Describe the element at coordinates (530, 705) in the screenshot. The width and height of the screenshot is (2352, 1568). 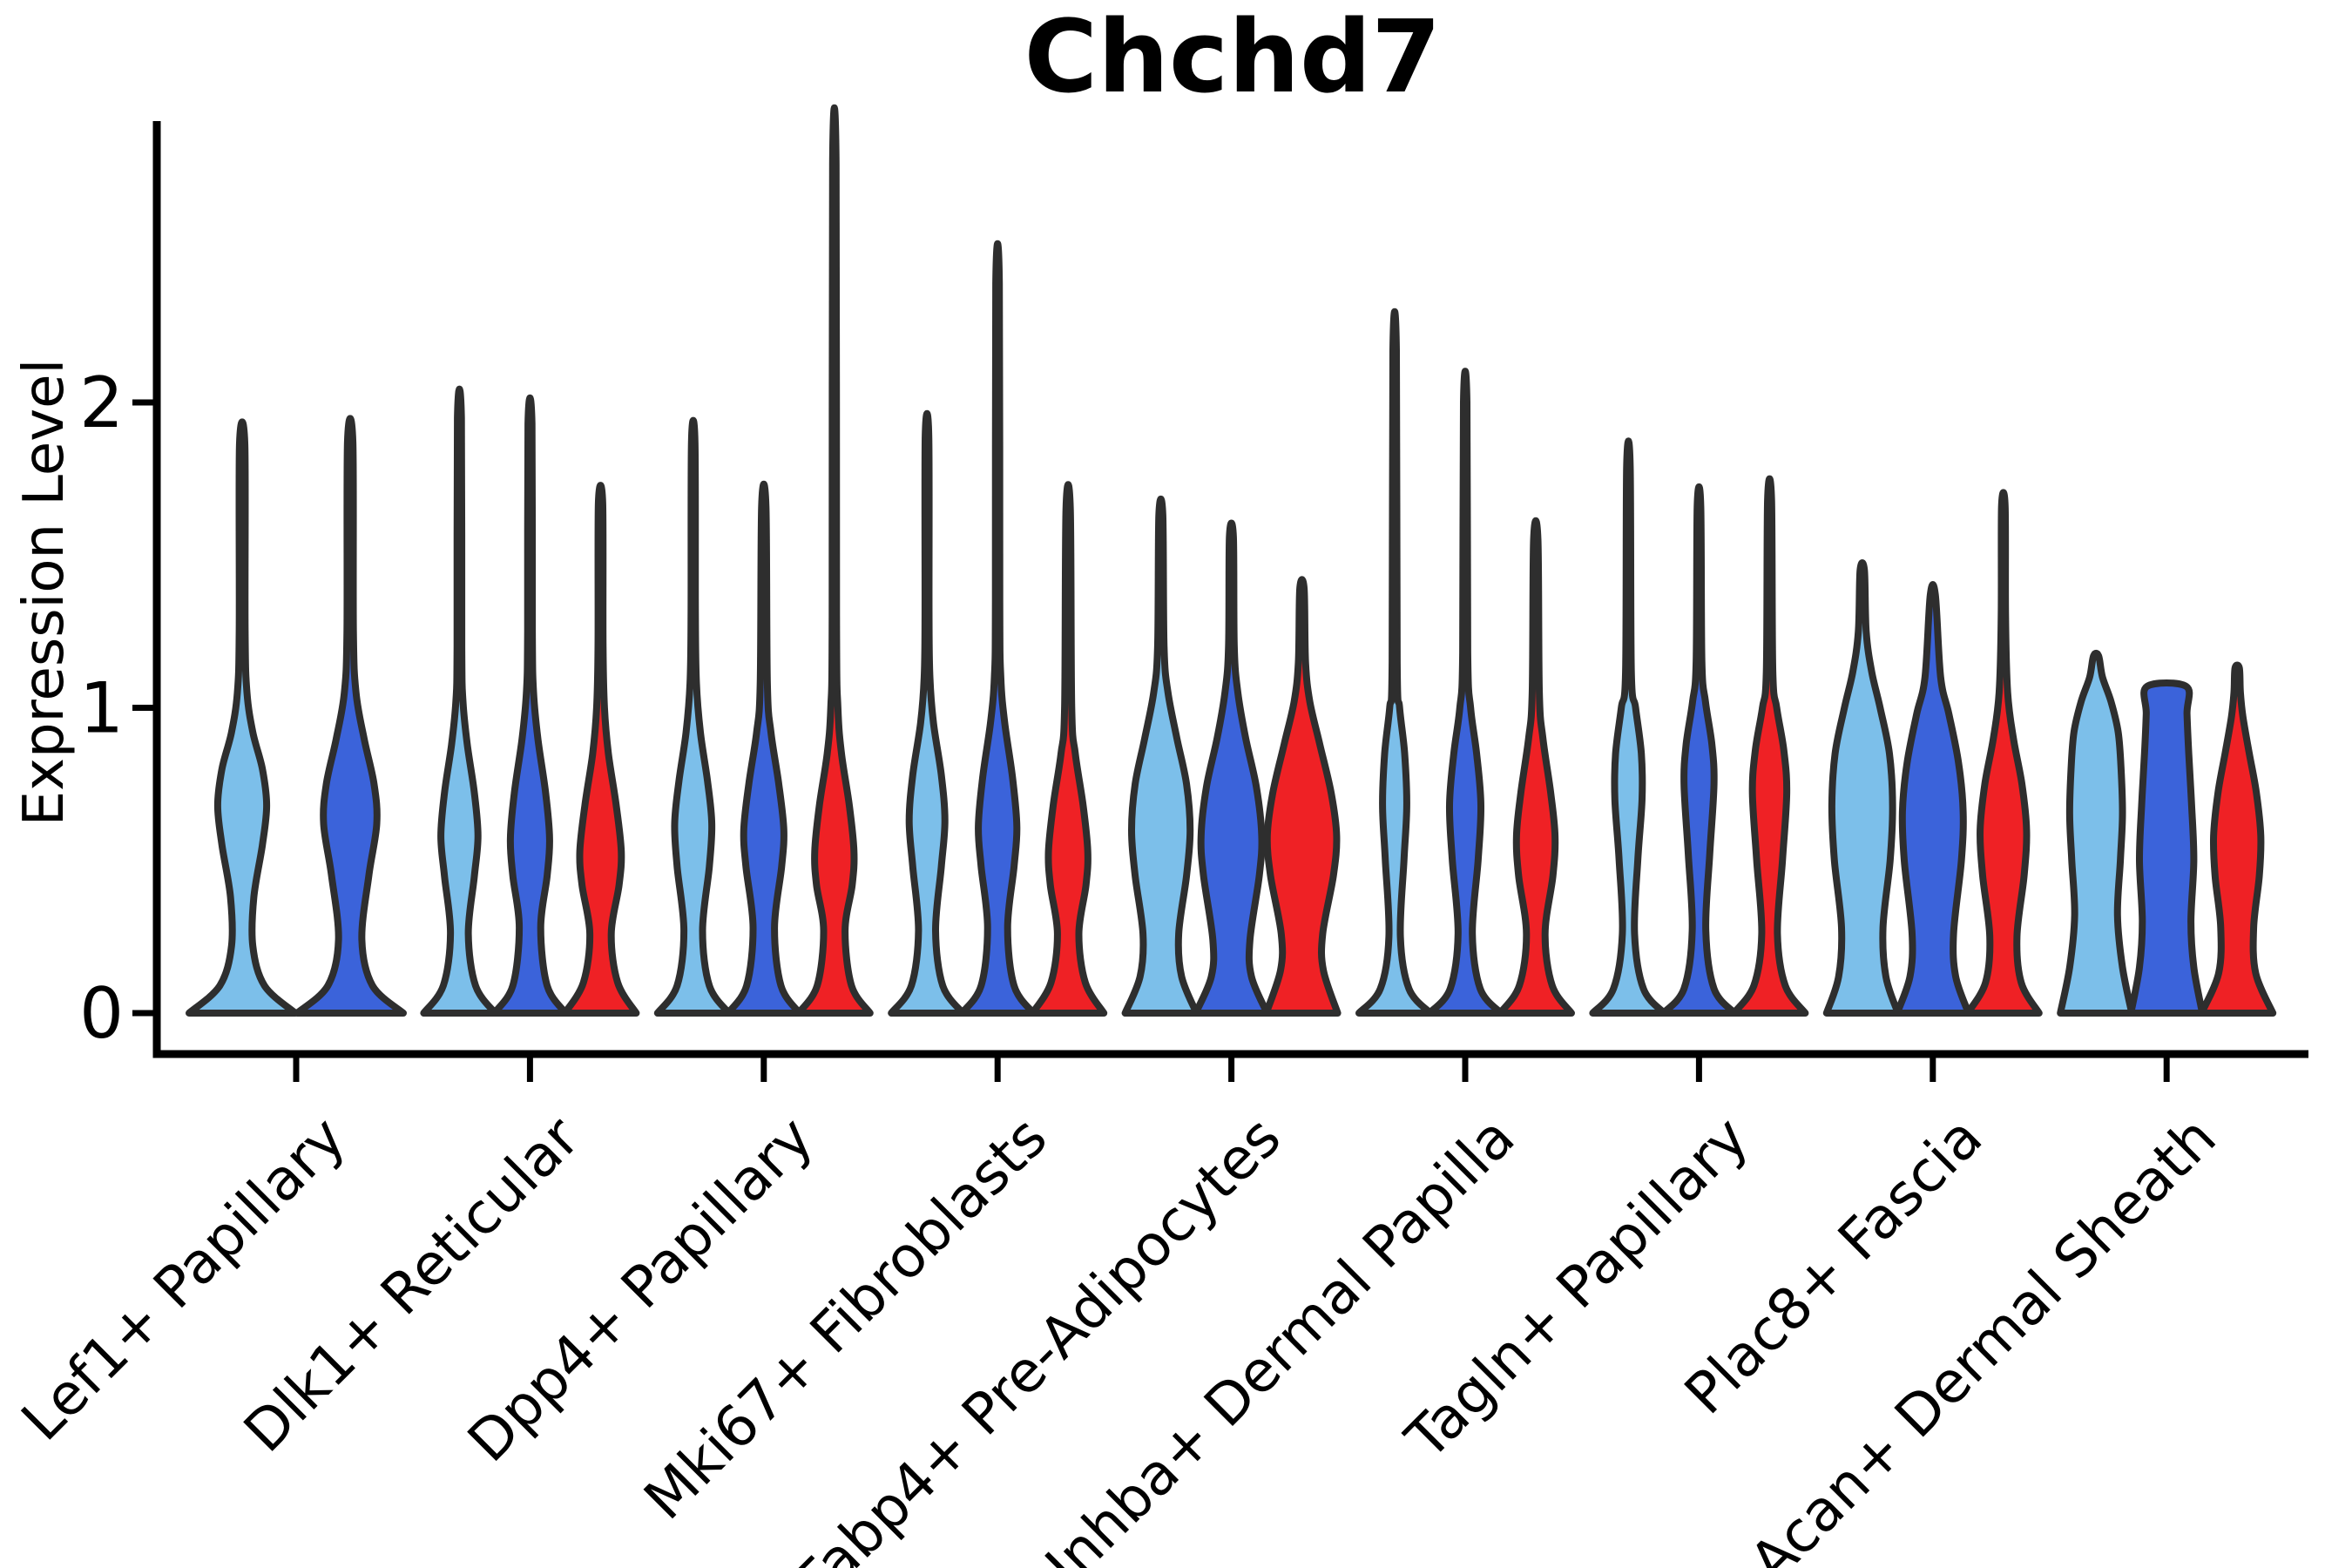
I see `violin-dlk1-reticular-royal_blue` at that location.